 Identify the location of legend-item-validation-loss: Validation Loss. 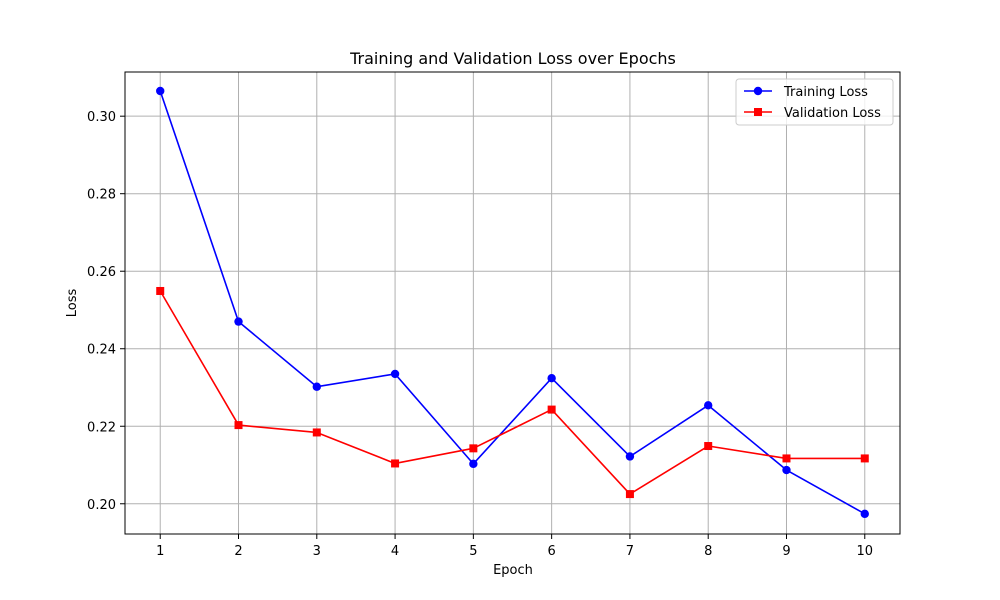
(812, 113).